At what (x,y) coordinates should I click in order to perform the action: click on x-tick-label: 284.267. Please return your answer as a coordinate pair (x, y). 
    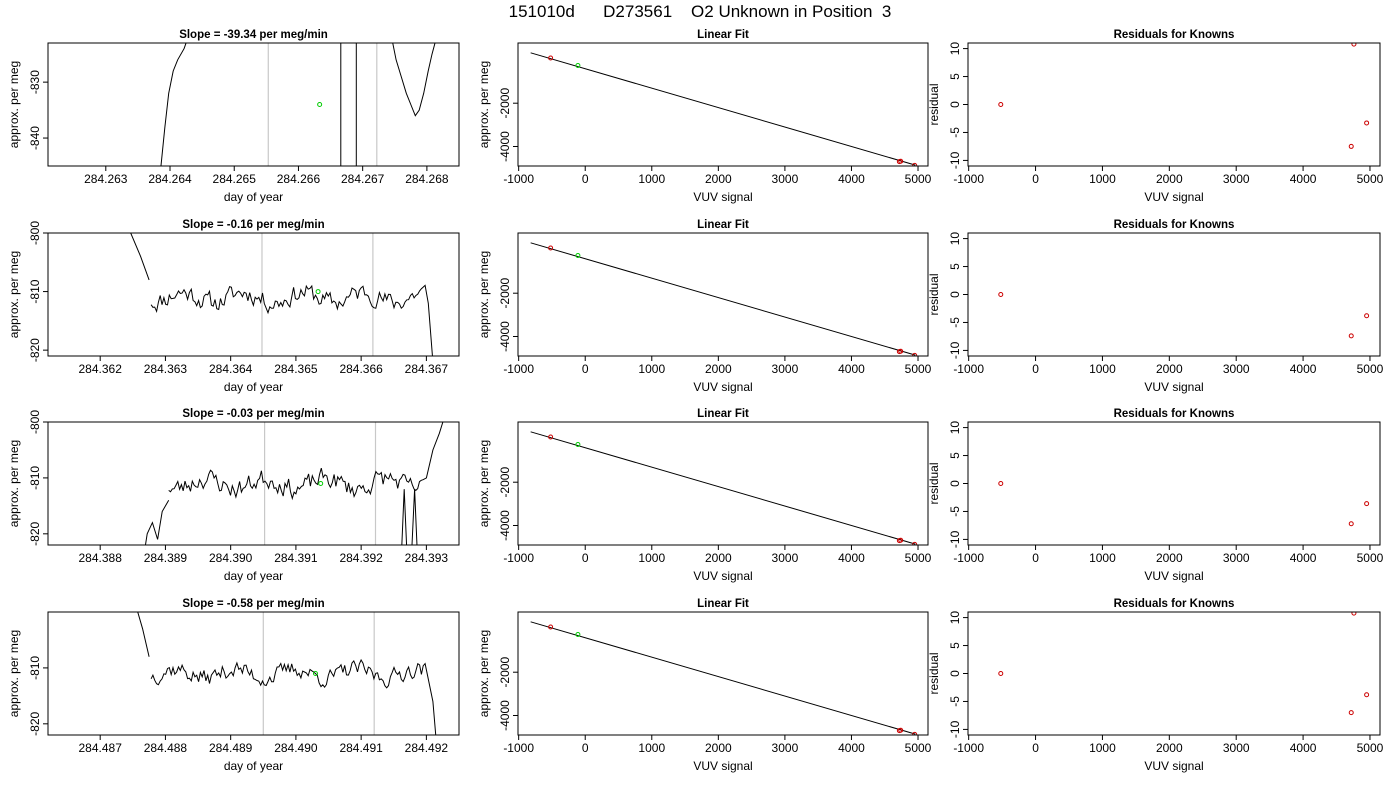
    Looking at the image, I should click on (363, 179).